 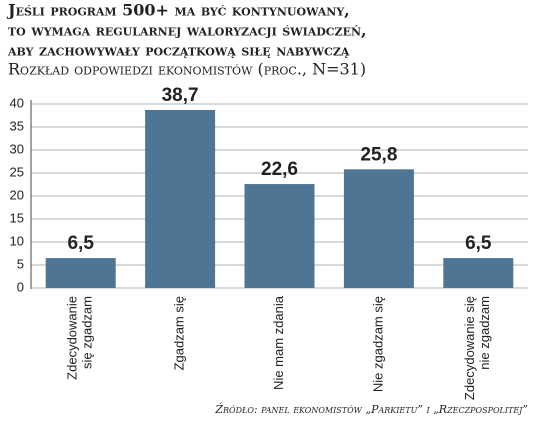 I want to click on x-tick-label: Zgadzam się, so click(x=179, y=333).